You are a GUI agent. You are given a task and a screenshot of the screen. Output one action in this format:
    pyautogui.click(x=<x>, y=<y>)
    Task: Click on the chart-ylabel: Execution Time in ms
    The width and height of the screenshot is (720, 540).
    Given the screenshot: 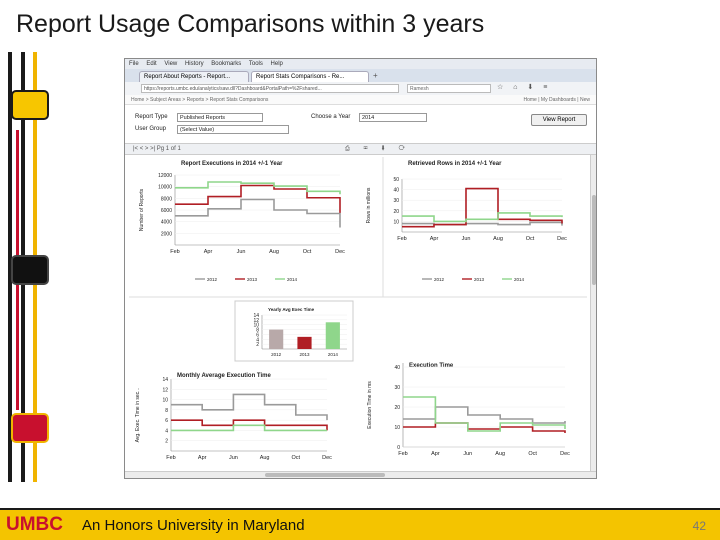 What is the action you would take?
    pyautogui.click(x=370, y=405)
    